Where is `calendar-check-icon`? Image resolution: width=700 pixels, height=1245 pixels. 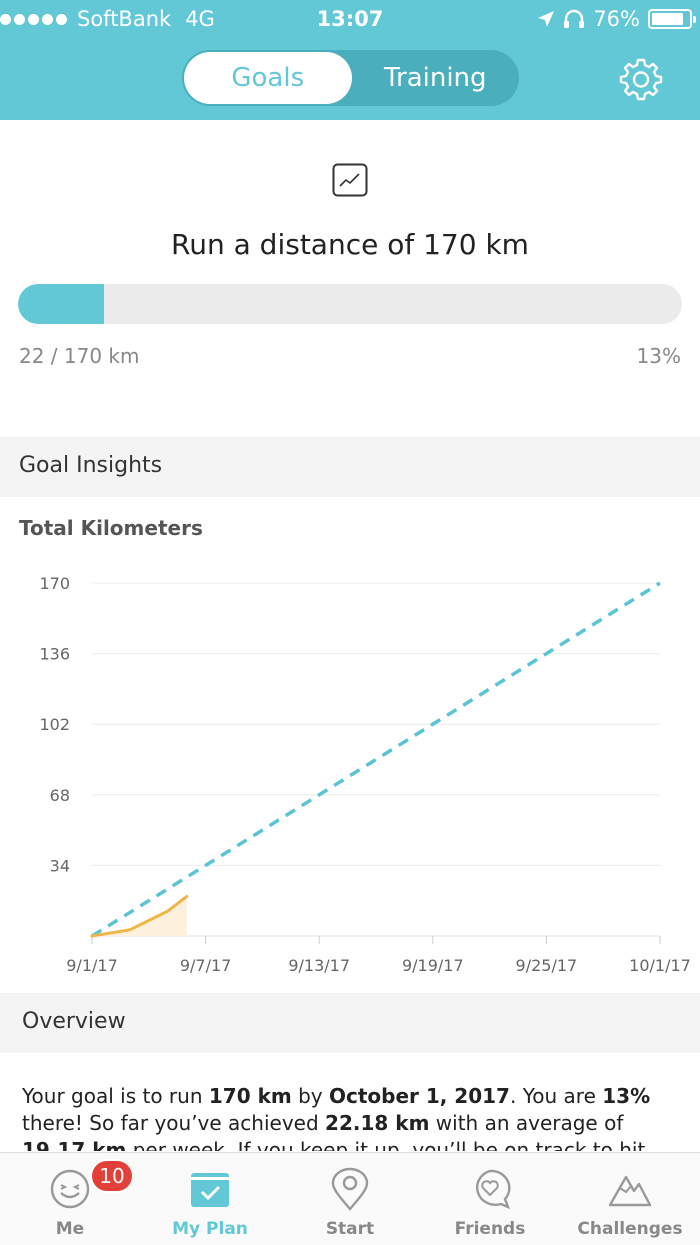 calendar-check-icon is located at coordinates (210, 1190).